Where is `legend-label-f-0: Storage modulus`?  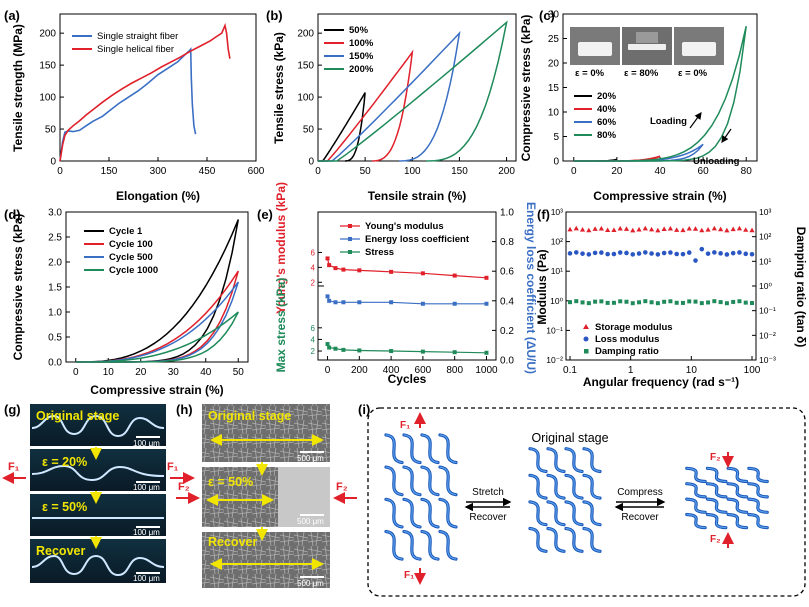 legend-label-f-0: Storage modulus is located at coordinates (634, 327).